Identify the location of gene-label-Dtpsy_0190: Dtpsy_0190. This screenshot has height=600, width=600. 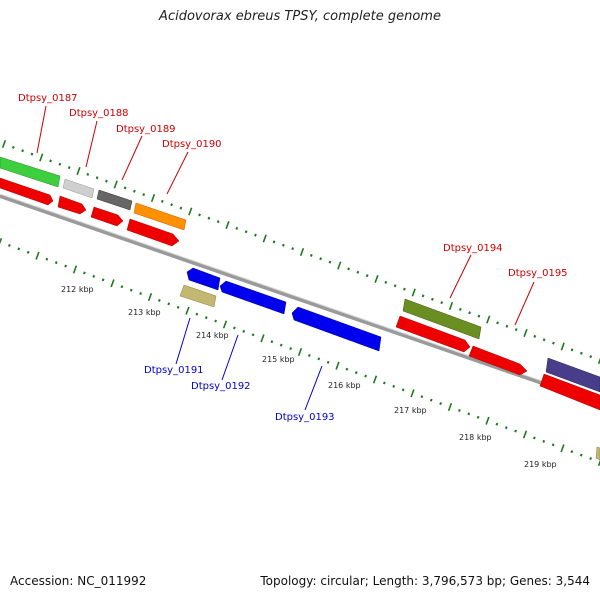
(192, 144).